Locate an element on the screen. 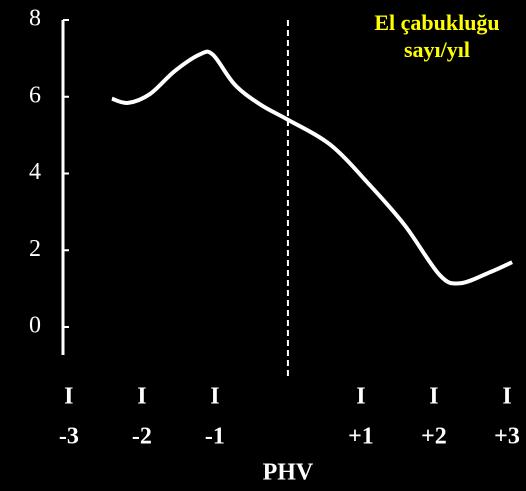 This screenshot has height=491, width=526. y-tick-label: 4 is located at coordinates (35, 172).